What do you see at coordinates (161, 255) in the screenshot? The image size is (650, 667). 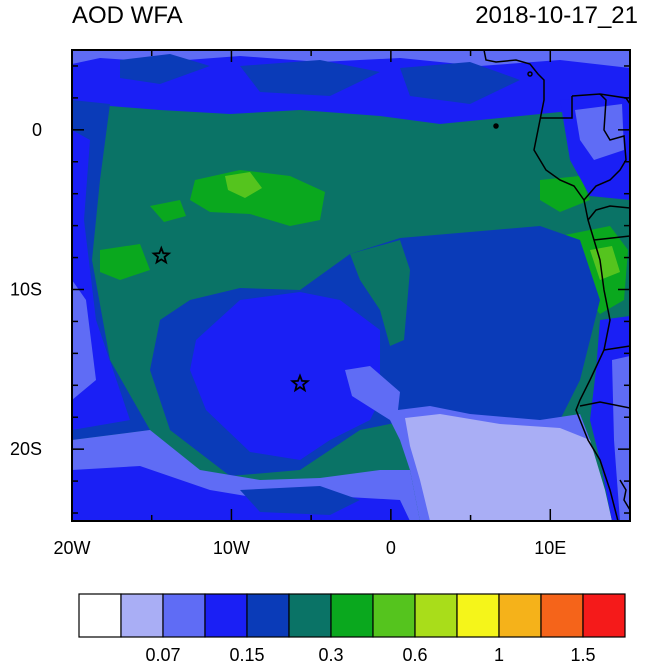 I see `site-marker-north` at bounding box center [161, 255].